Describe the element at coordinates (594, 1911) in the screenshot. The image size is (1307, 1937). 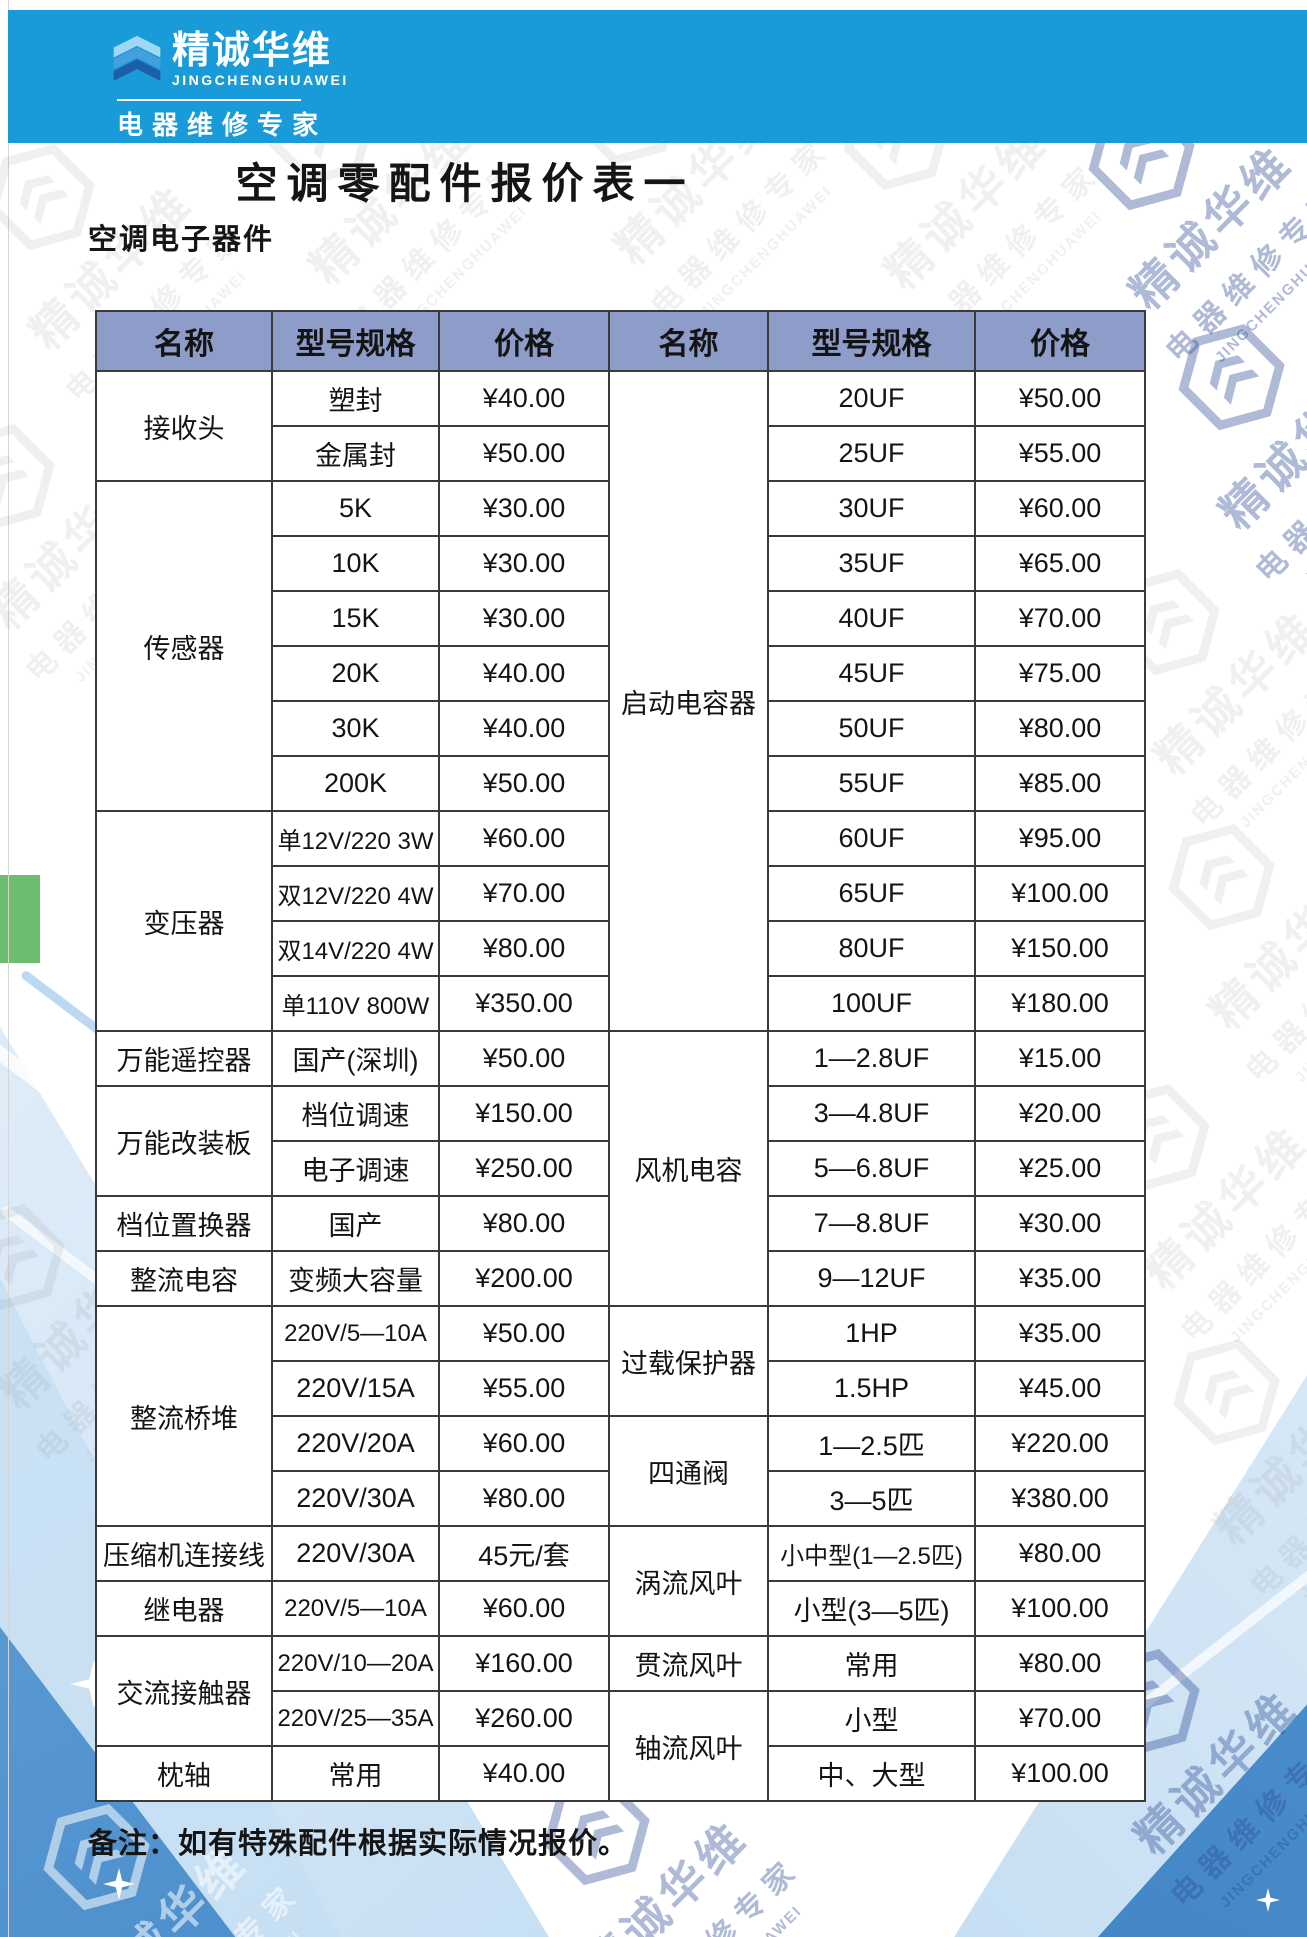
I see `sparkle-star-icon` at that location.